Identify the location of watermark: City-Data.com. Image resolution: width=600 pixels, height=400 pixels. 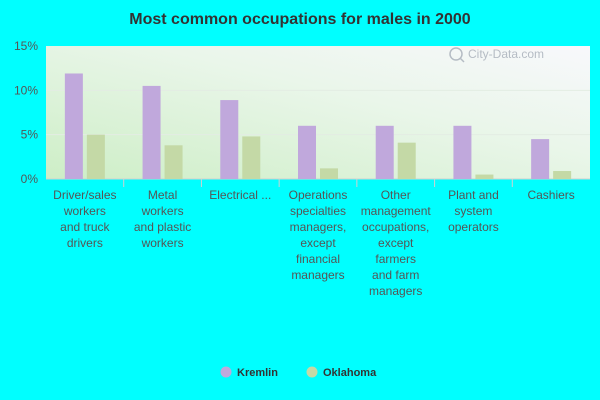
(496, 55).